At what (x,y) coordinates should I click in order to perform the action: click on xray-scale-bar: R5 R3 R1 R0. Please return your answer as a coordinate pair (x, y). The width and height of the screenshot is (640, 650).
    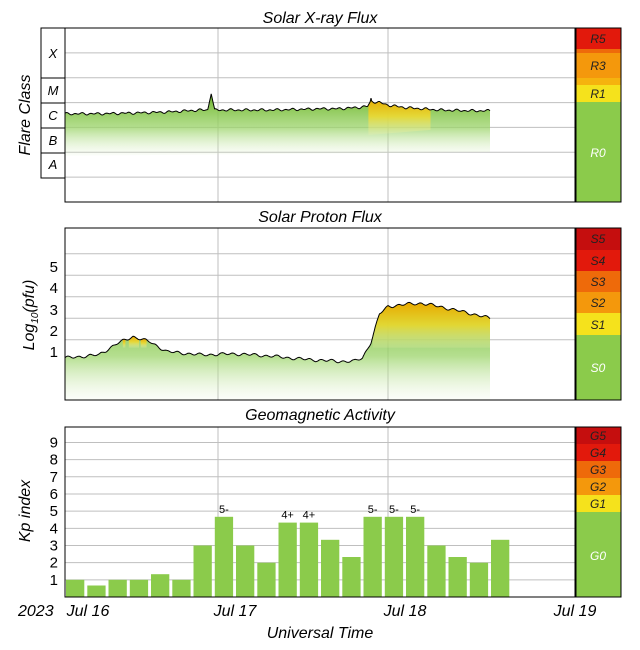
    Looking at the image, I should click on (598, 115).